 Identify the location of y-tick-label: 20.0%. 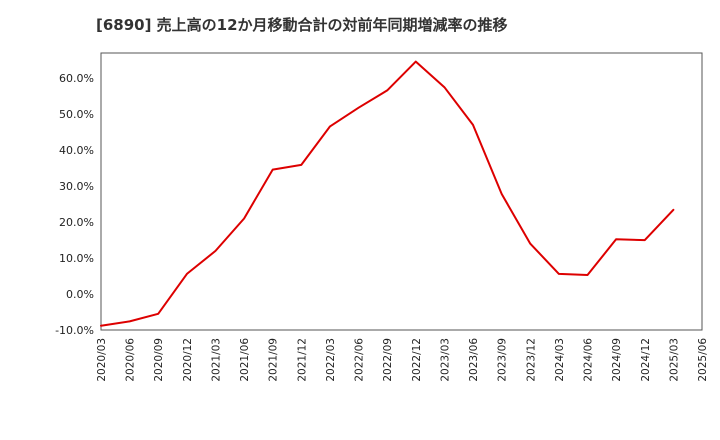
(76, 222).